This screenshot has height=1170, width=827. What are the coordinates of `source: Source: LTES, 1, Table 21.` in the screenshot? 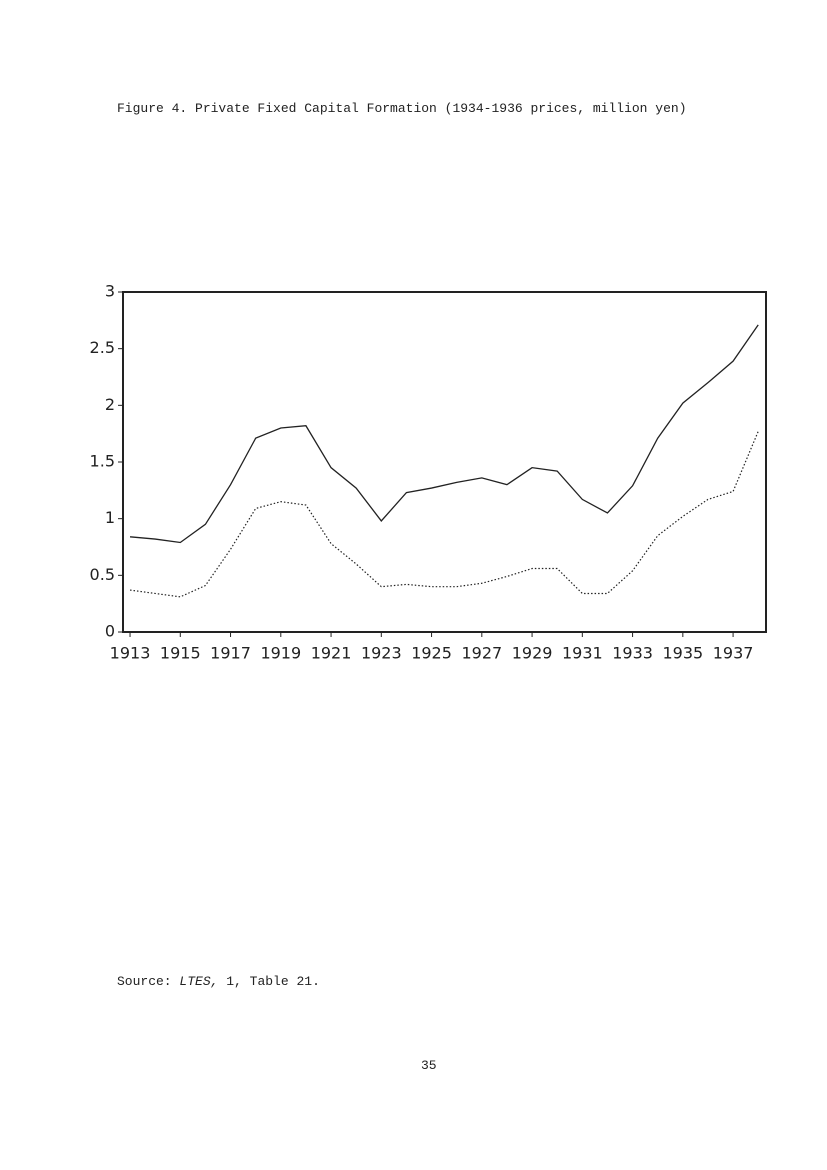 It's located at (218, 981).